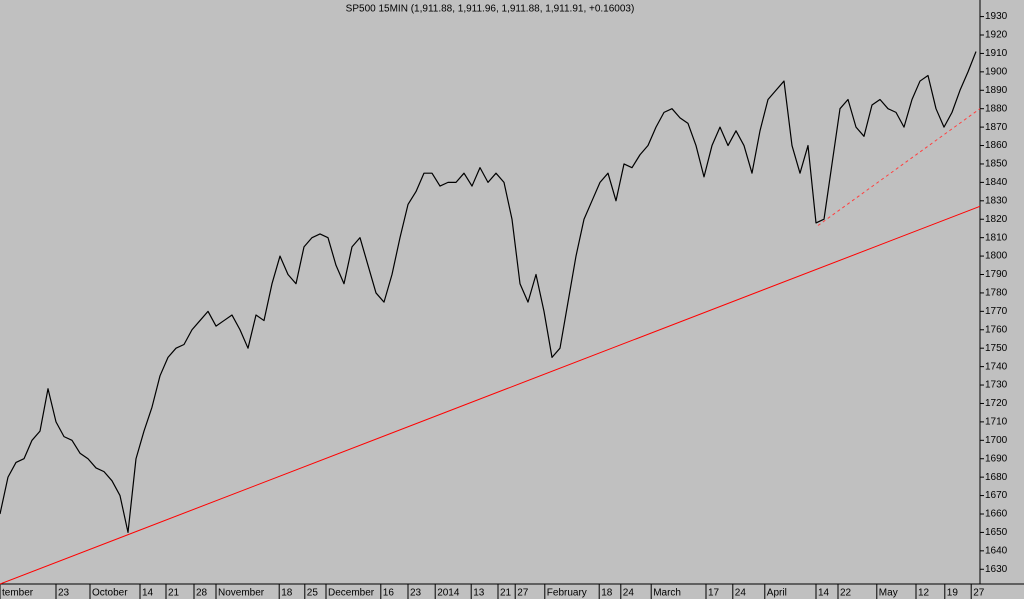  Describe the element at coordinates (996, 495) in the screenshot. I see `y-tick-label: 1670` at that location.